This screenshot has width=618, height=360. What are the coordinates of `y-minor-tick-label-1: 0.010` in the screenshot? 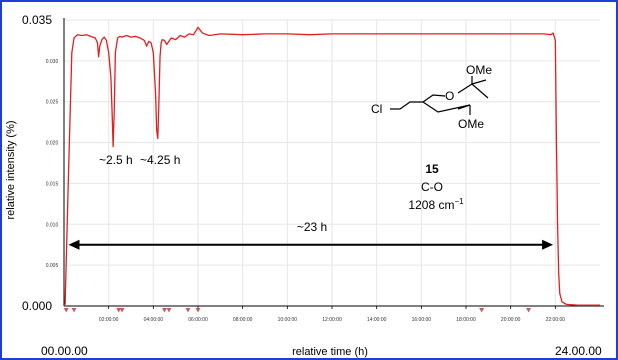 It's located at (52, 225).